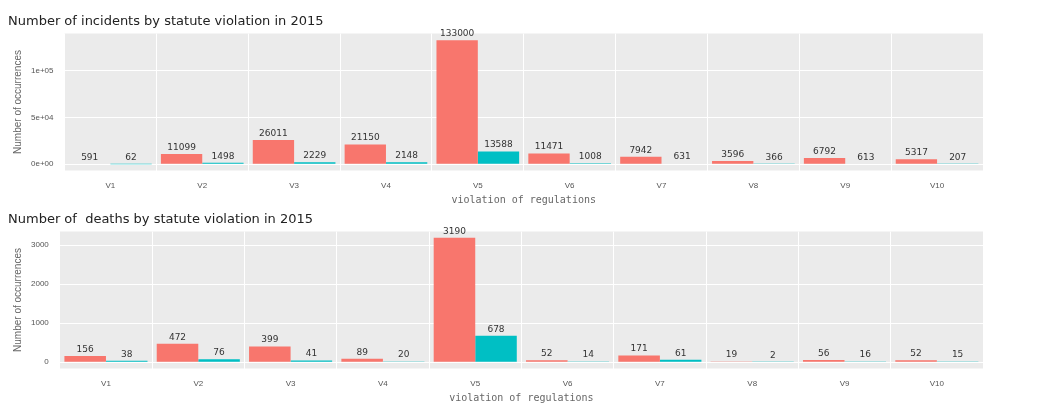 The image size is (1053, 414). Describe the element at coordinates (958, 156) in the screenshot. I see `data-label: 207` at that location.